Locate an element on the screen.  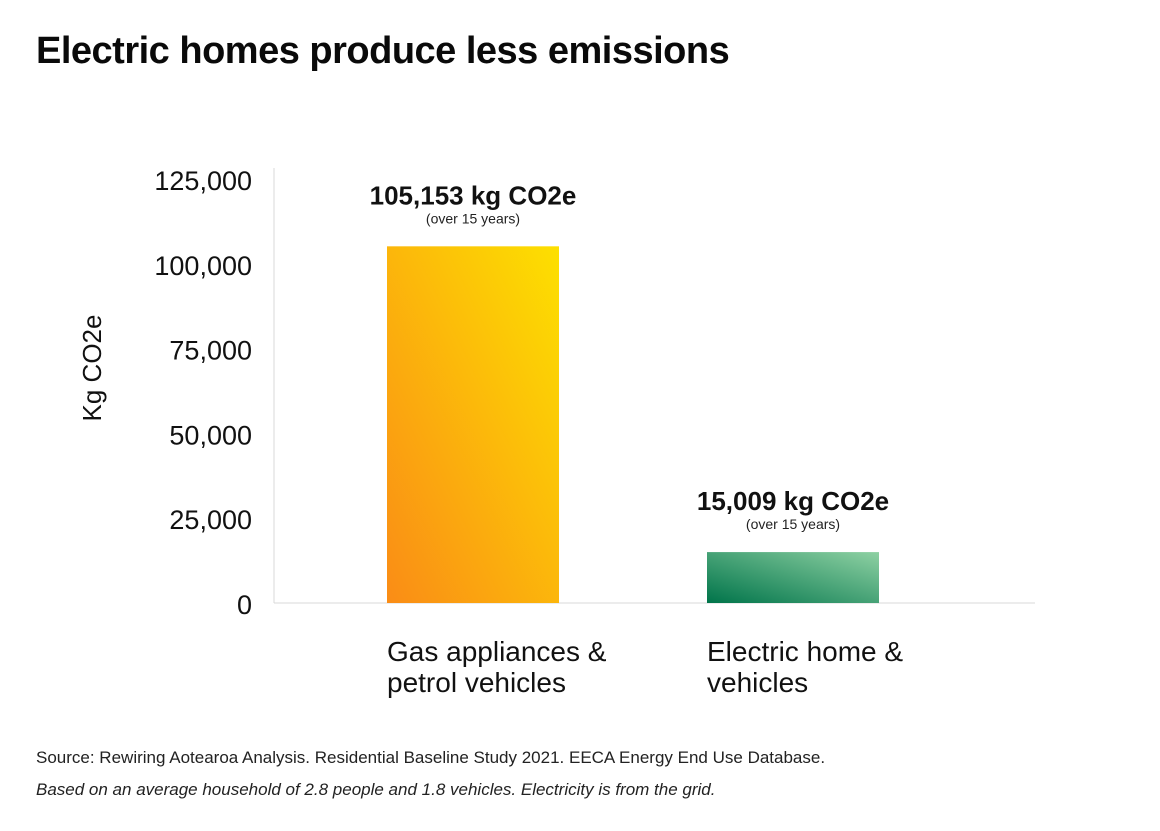
y-axis-title: Kg CO2e is located at coordinates (92, 368).